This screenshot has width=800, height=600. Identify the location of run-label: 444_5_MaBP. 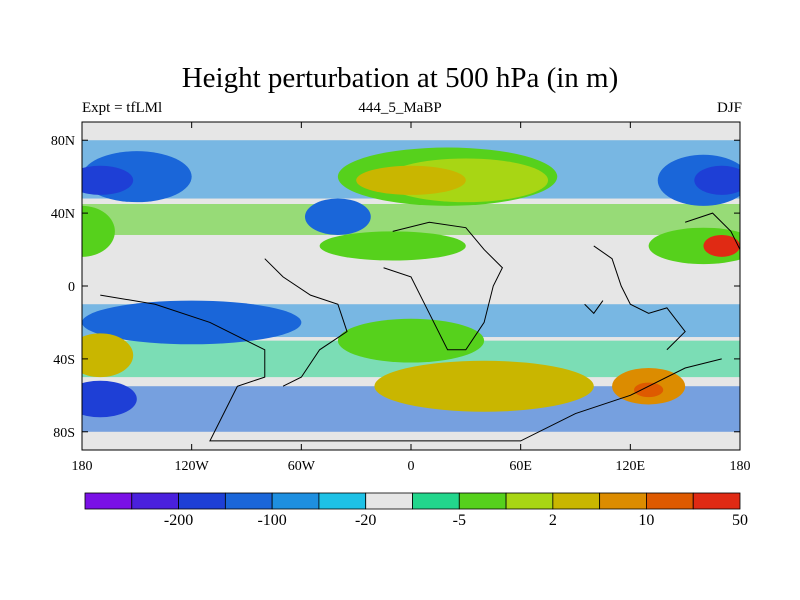
(400, 108).